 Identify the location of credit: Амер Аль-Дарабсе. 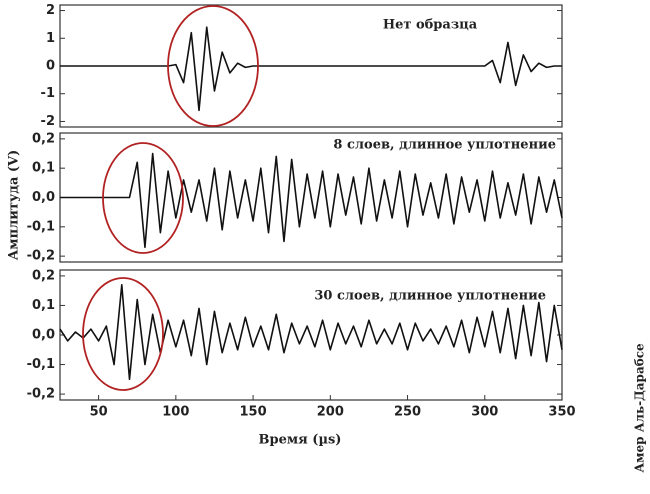
(640, 408).